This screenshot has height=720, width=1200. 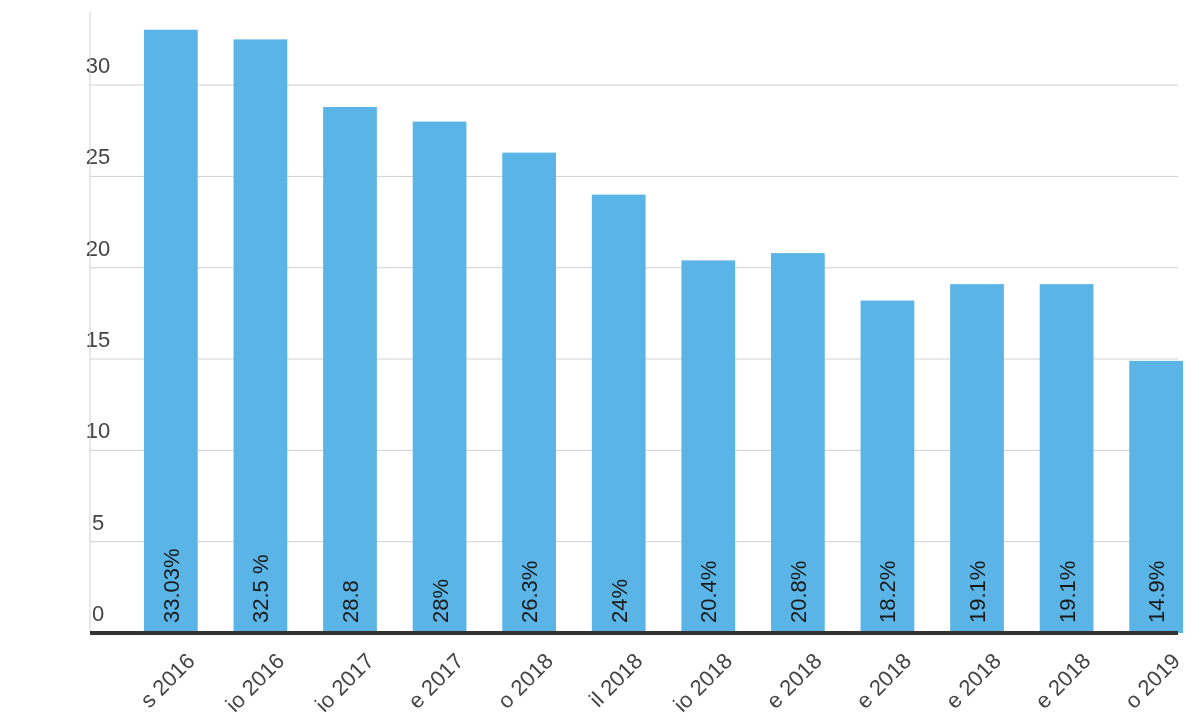 What do you see at coordinates (98, 248) in the screenshot?
I see `y-tick-label: 20` at bounding box center [98, 248].